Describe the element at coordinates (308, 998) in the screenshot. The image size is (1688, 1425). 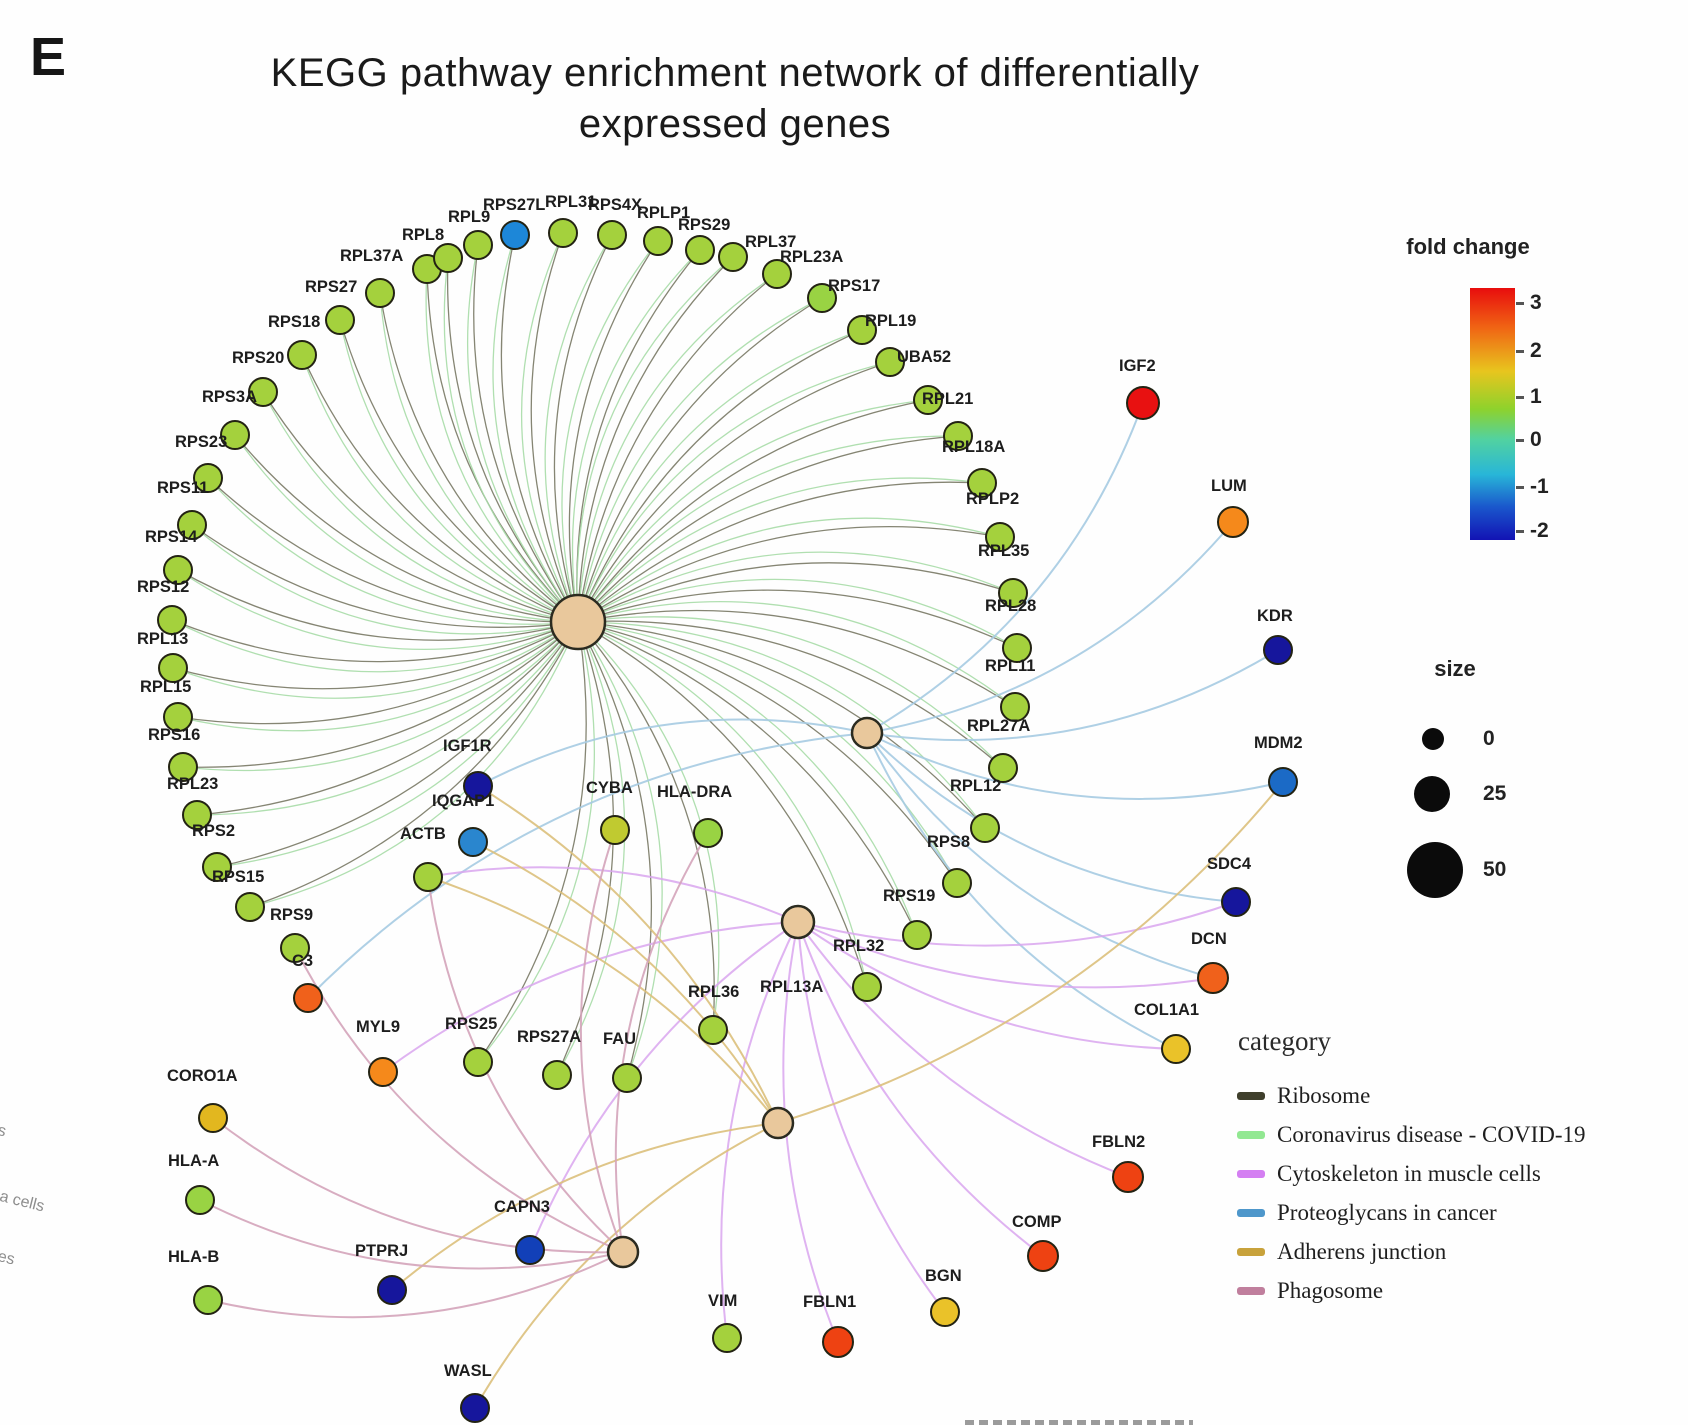
I see `gene-node-unlabeled` at that location.